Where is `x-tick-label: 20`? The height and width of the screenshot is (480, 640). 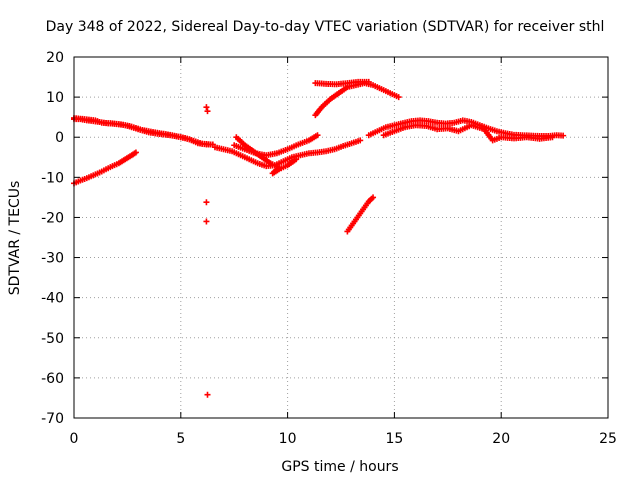
x-tick-label: 20 is located at coordinates (501, 439).